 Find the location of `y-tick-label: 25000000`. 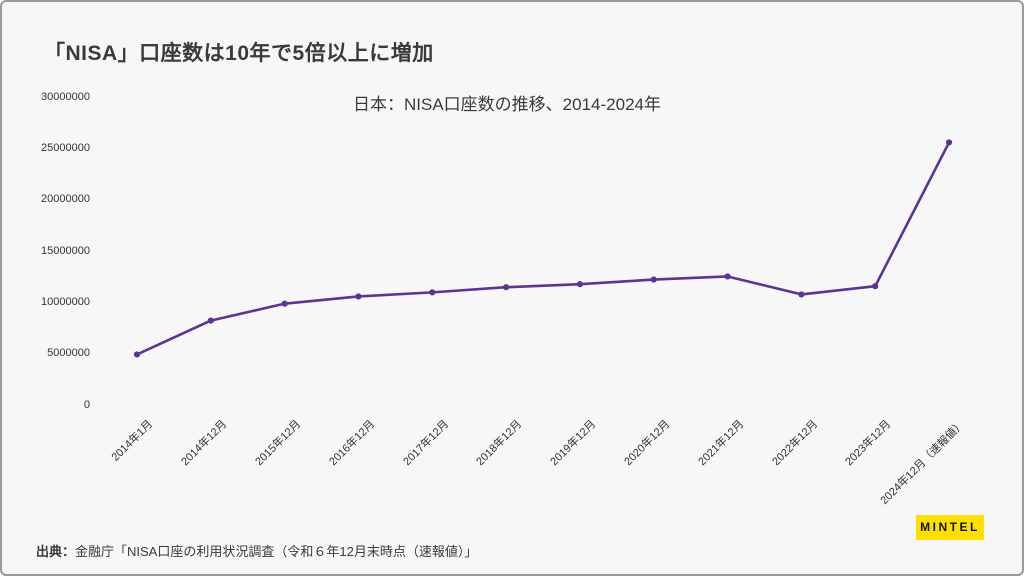

y-tick-label: 25000000 is located at coordinates (65, 148).